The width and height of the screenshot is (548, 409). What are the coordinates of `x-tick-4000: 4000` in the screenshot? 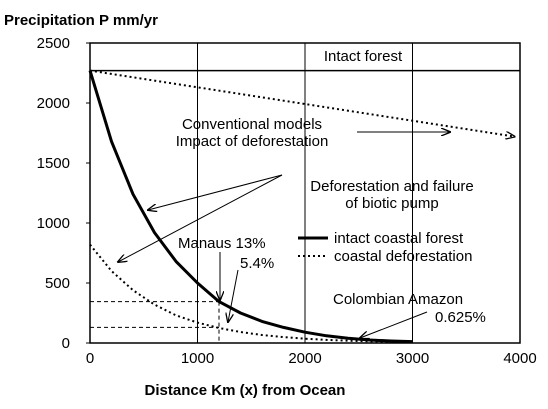 It's located at (519, 358).